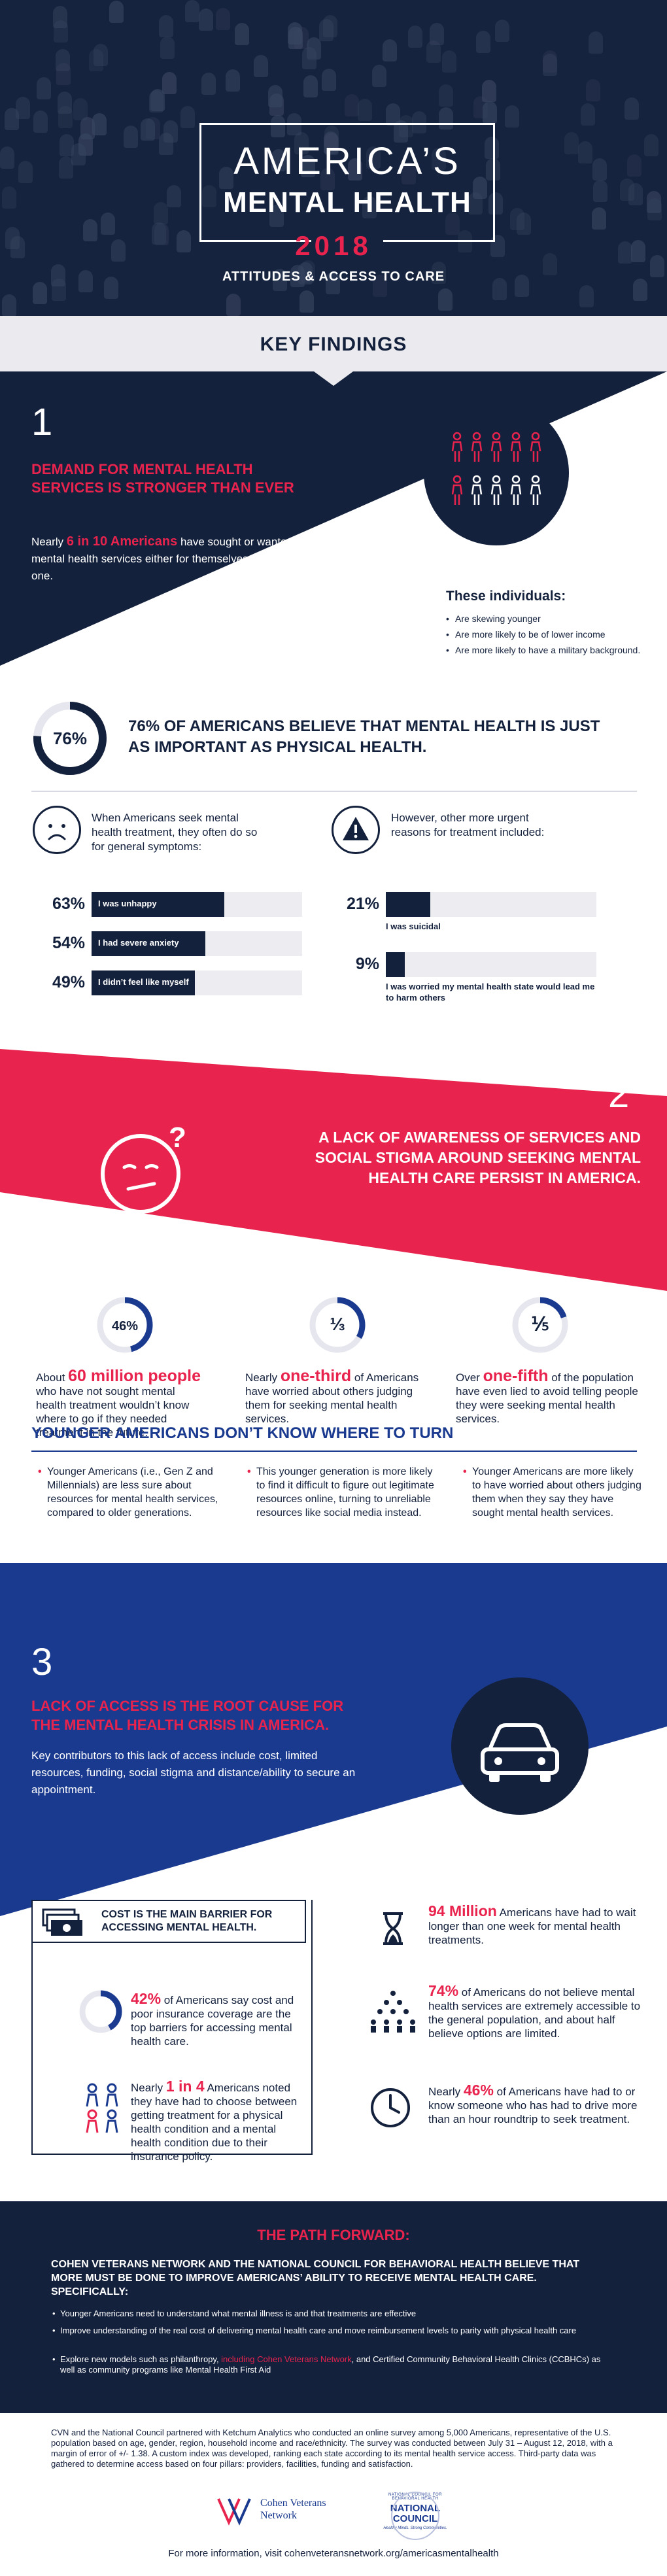  What do you see at coordinates (491, 965) in the screenshot?
I see `bar-track` at bounding box center [491, 965].